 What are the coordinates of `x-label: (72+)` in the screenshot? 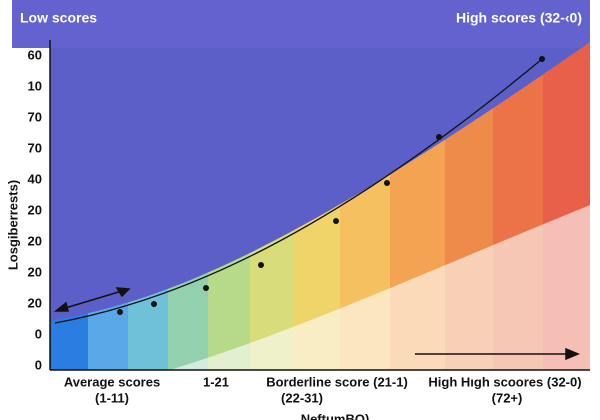 It's located at (507, 397).